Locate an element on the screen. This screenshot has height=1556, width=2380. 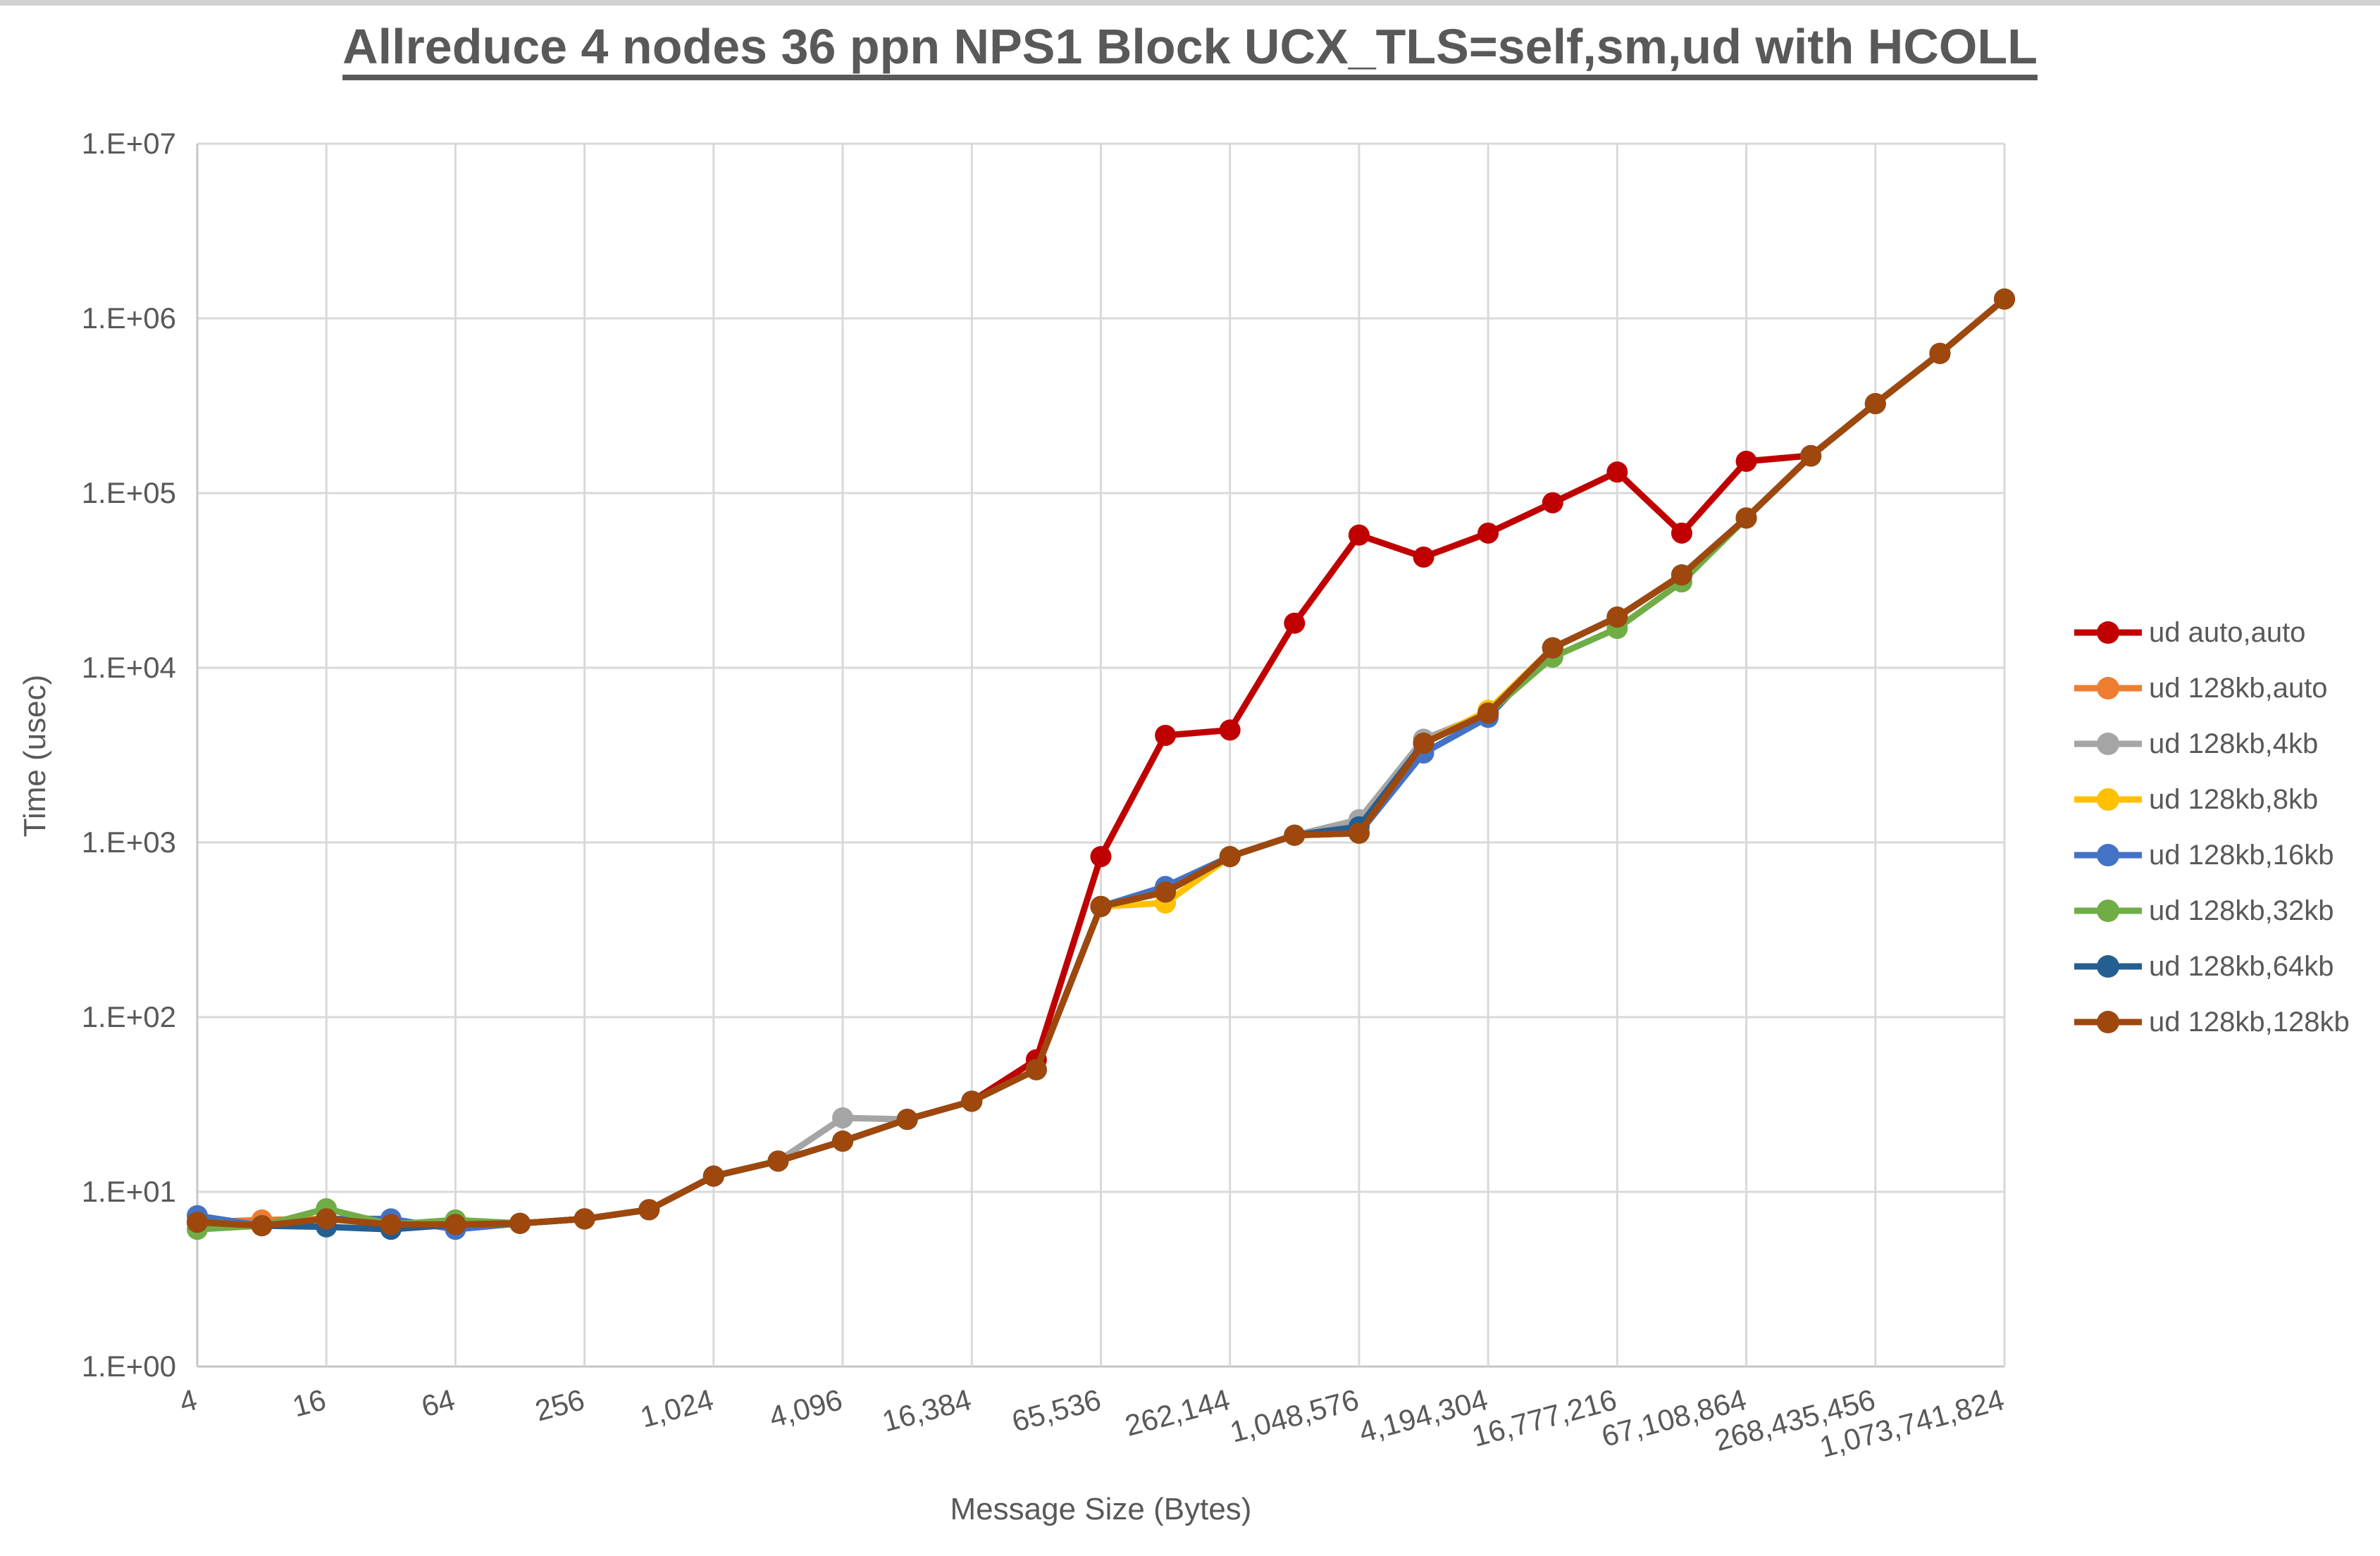
legend-item-ud-128kb-auto: ud 128kb,auto is located at coordinates (2211, 688).